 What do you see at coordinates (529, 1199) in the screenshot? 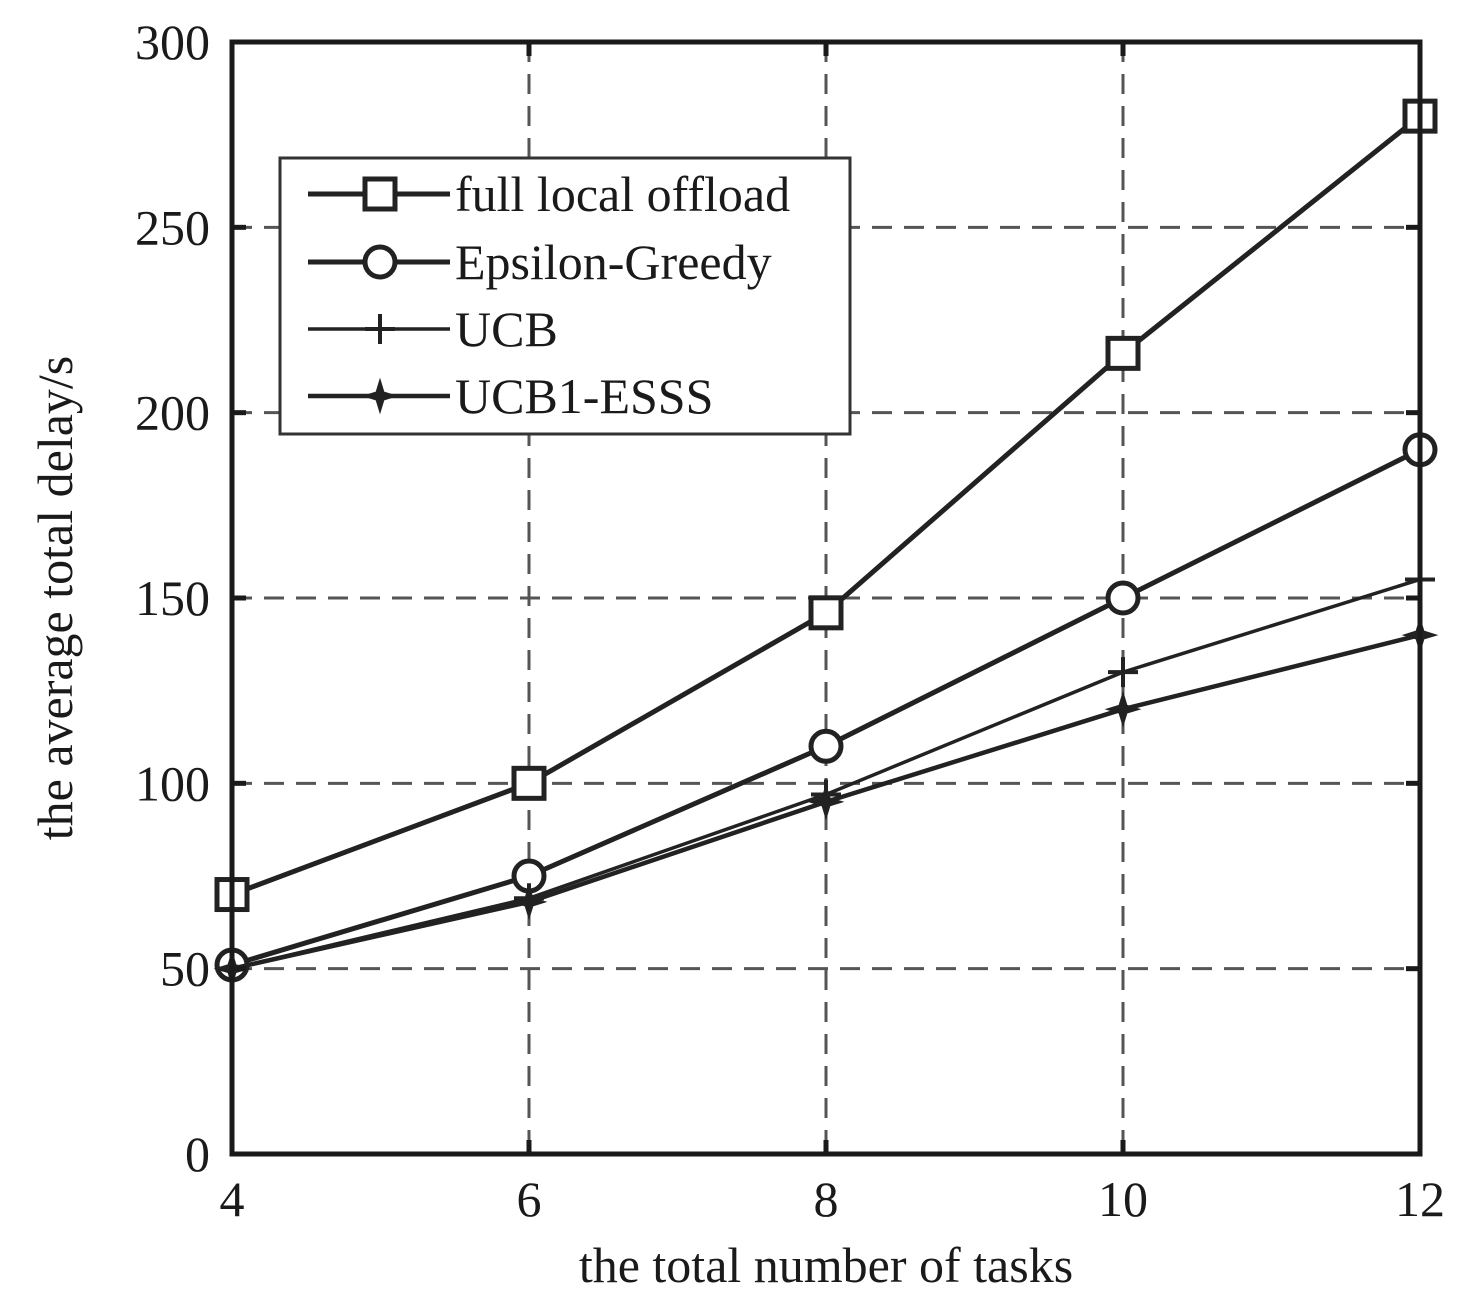
I see `x-tick-label-6: 6` at bounding box center [529, 1199].